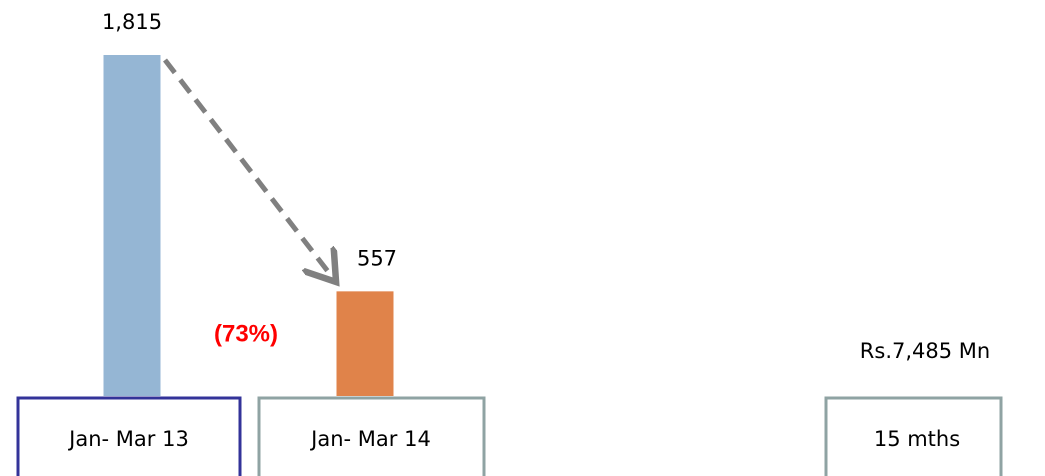 Image resolution: width=1045 pixels, height=476 pixels. I want to click on change-arrow, so click(248, 168).